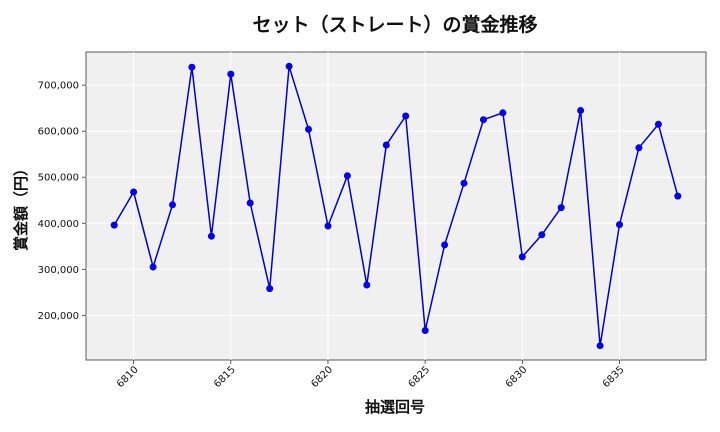  Describe the element at coordinates (58, 224) in the screenshot. I see `y-tick-label: 400,000` at that location.